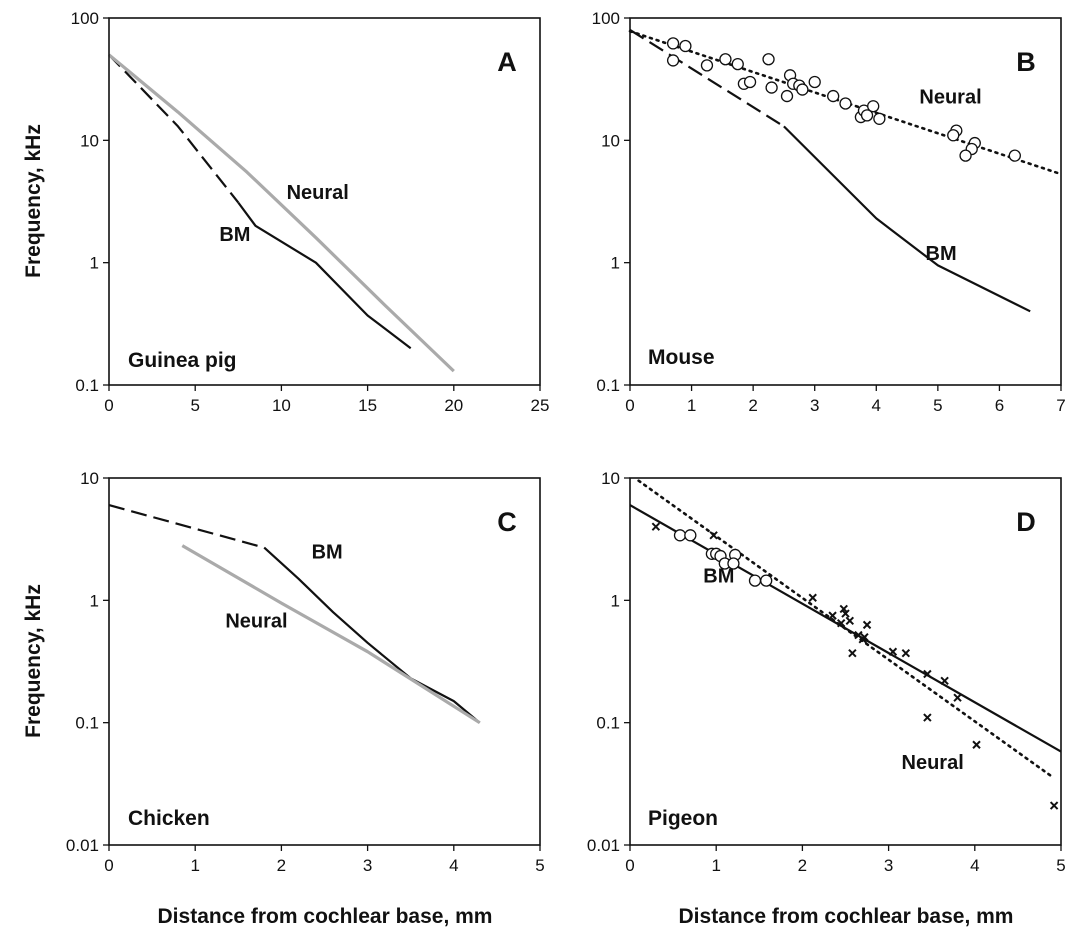 This screenshot has height=932, width=1069. What do you see at coordinates (610, 478) in the screenshot?
I see `panel-d-y-tick-label: 10` at bounding box center [610, 478].